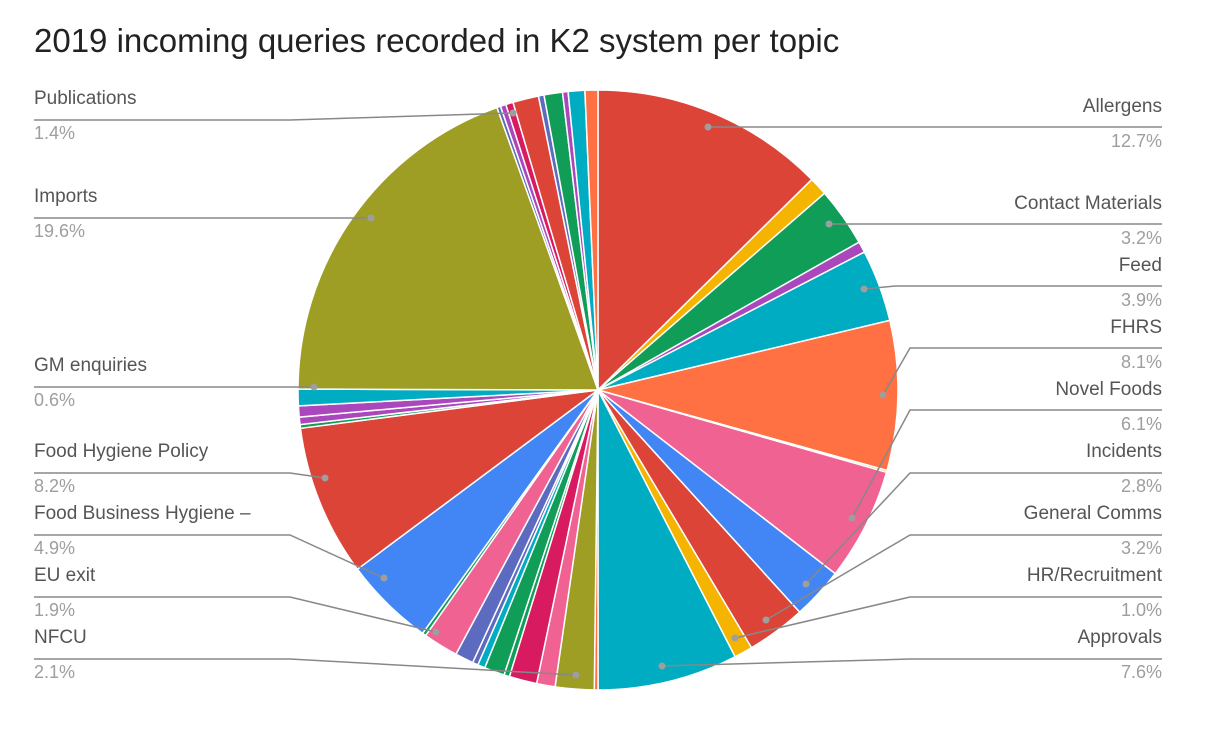 The height and width of the screenshot is (730, 1214). Describe the element at coordinates (1136, 327) in the screenshot. I see `slice-label-name: FHRS` at that location.